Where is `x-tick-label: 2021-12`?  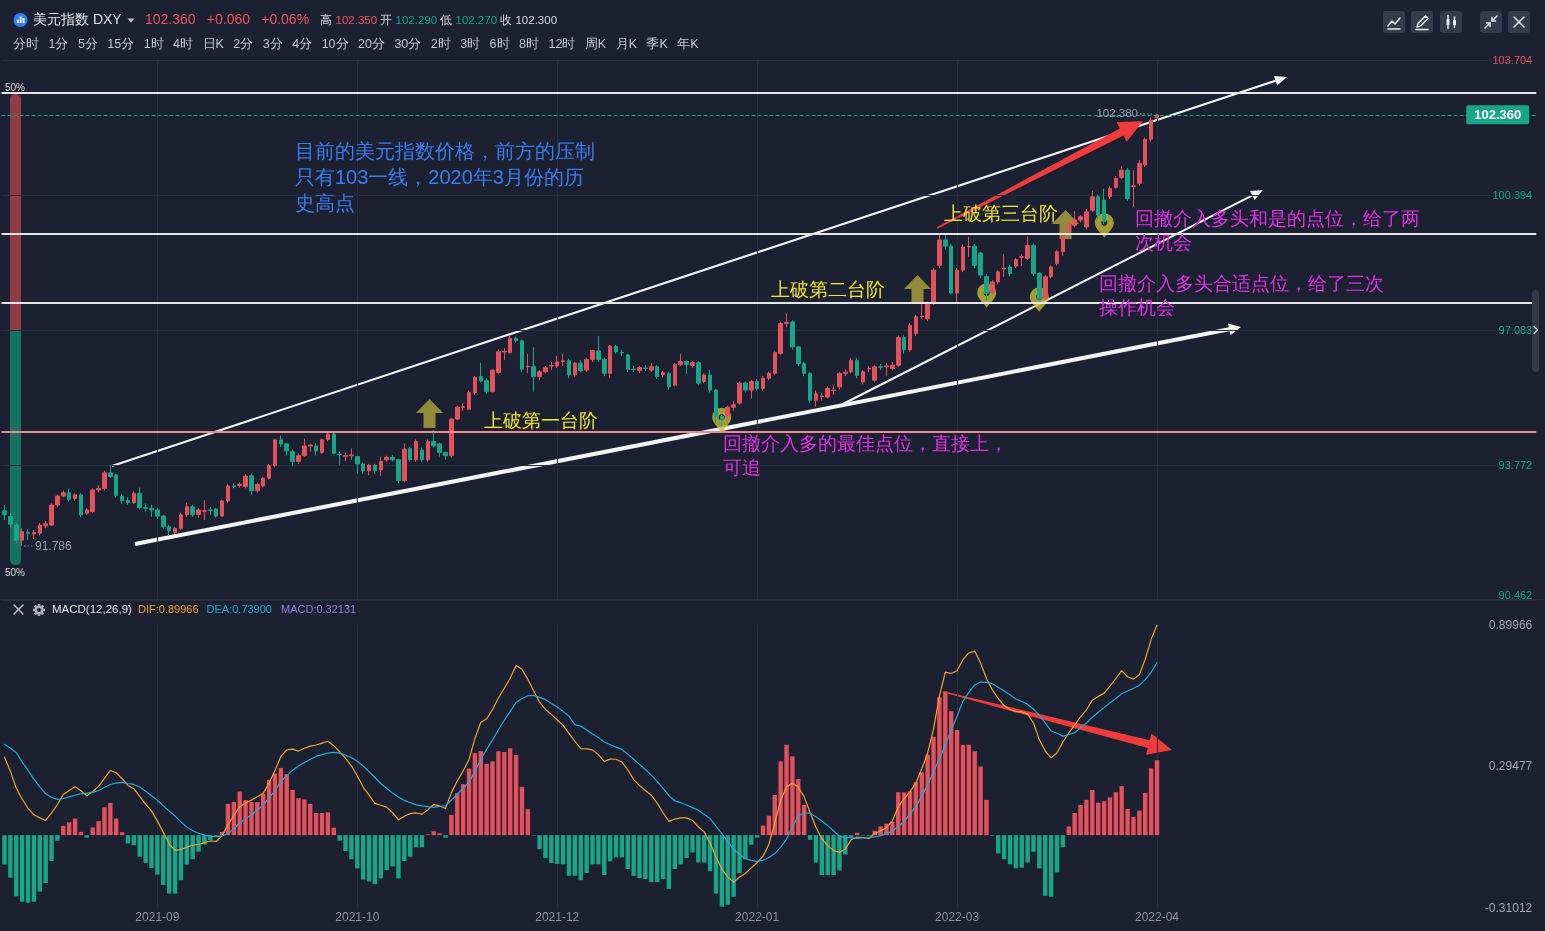
x-tick-label: 2021-12 is located at coordinates (557, 916).